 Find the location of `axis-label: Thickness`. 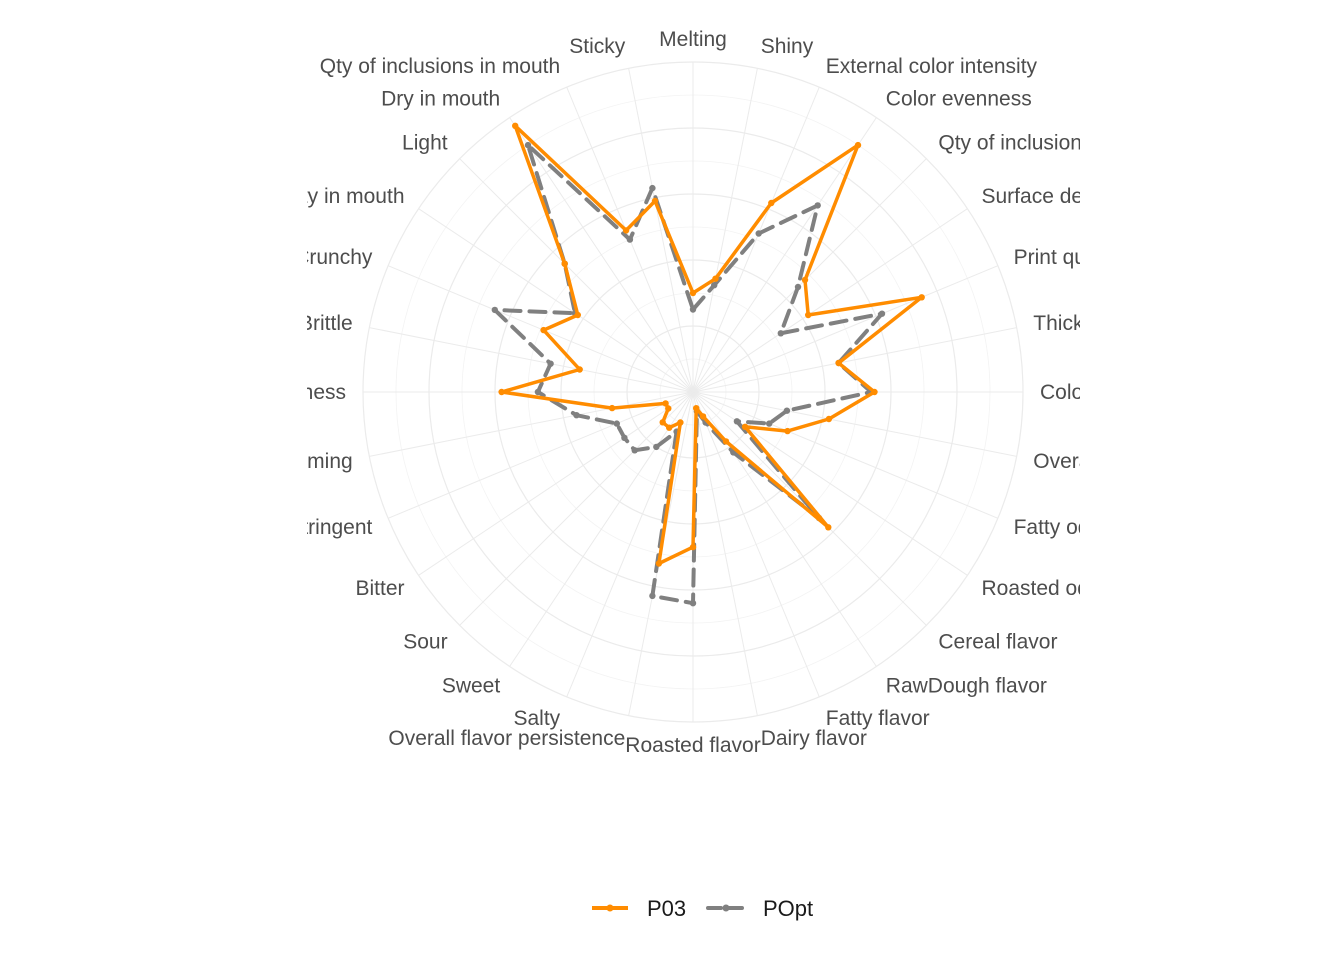

axis-label: Thickness is located at coordinates (1080, 323).